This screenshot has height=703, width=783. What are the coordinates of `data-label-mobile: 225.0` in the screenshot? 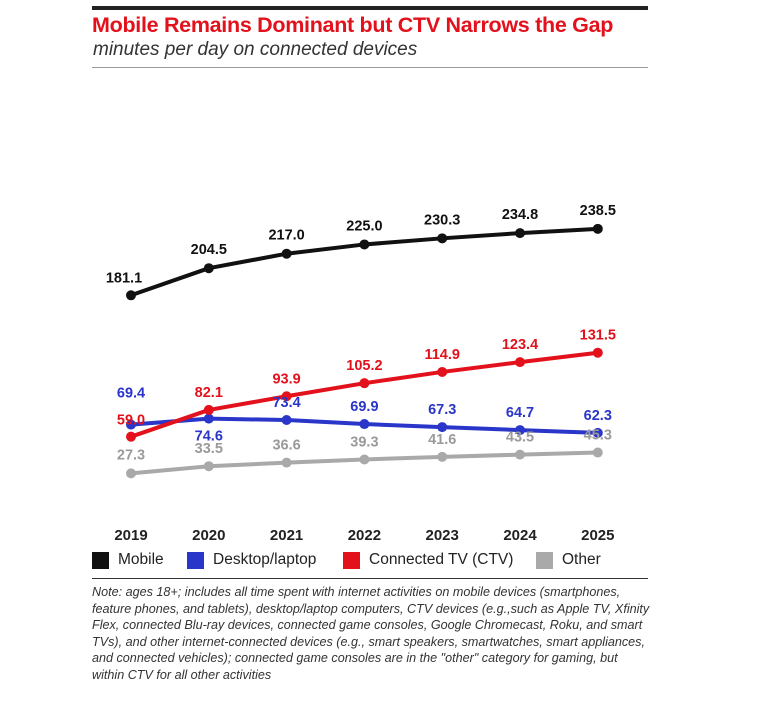 It's located at (364, 226).